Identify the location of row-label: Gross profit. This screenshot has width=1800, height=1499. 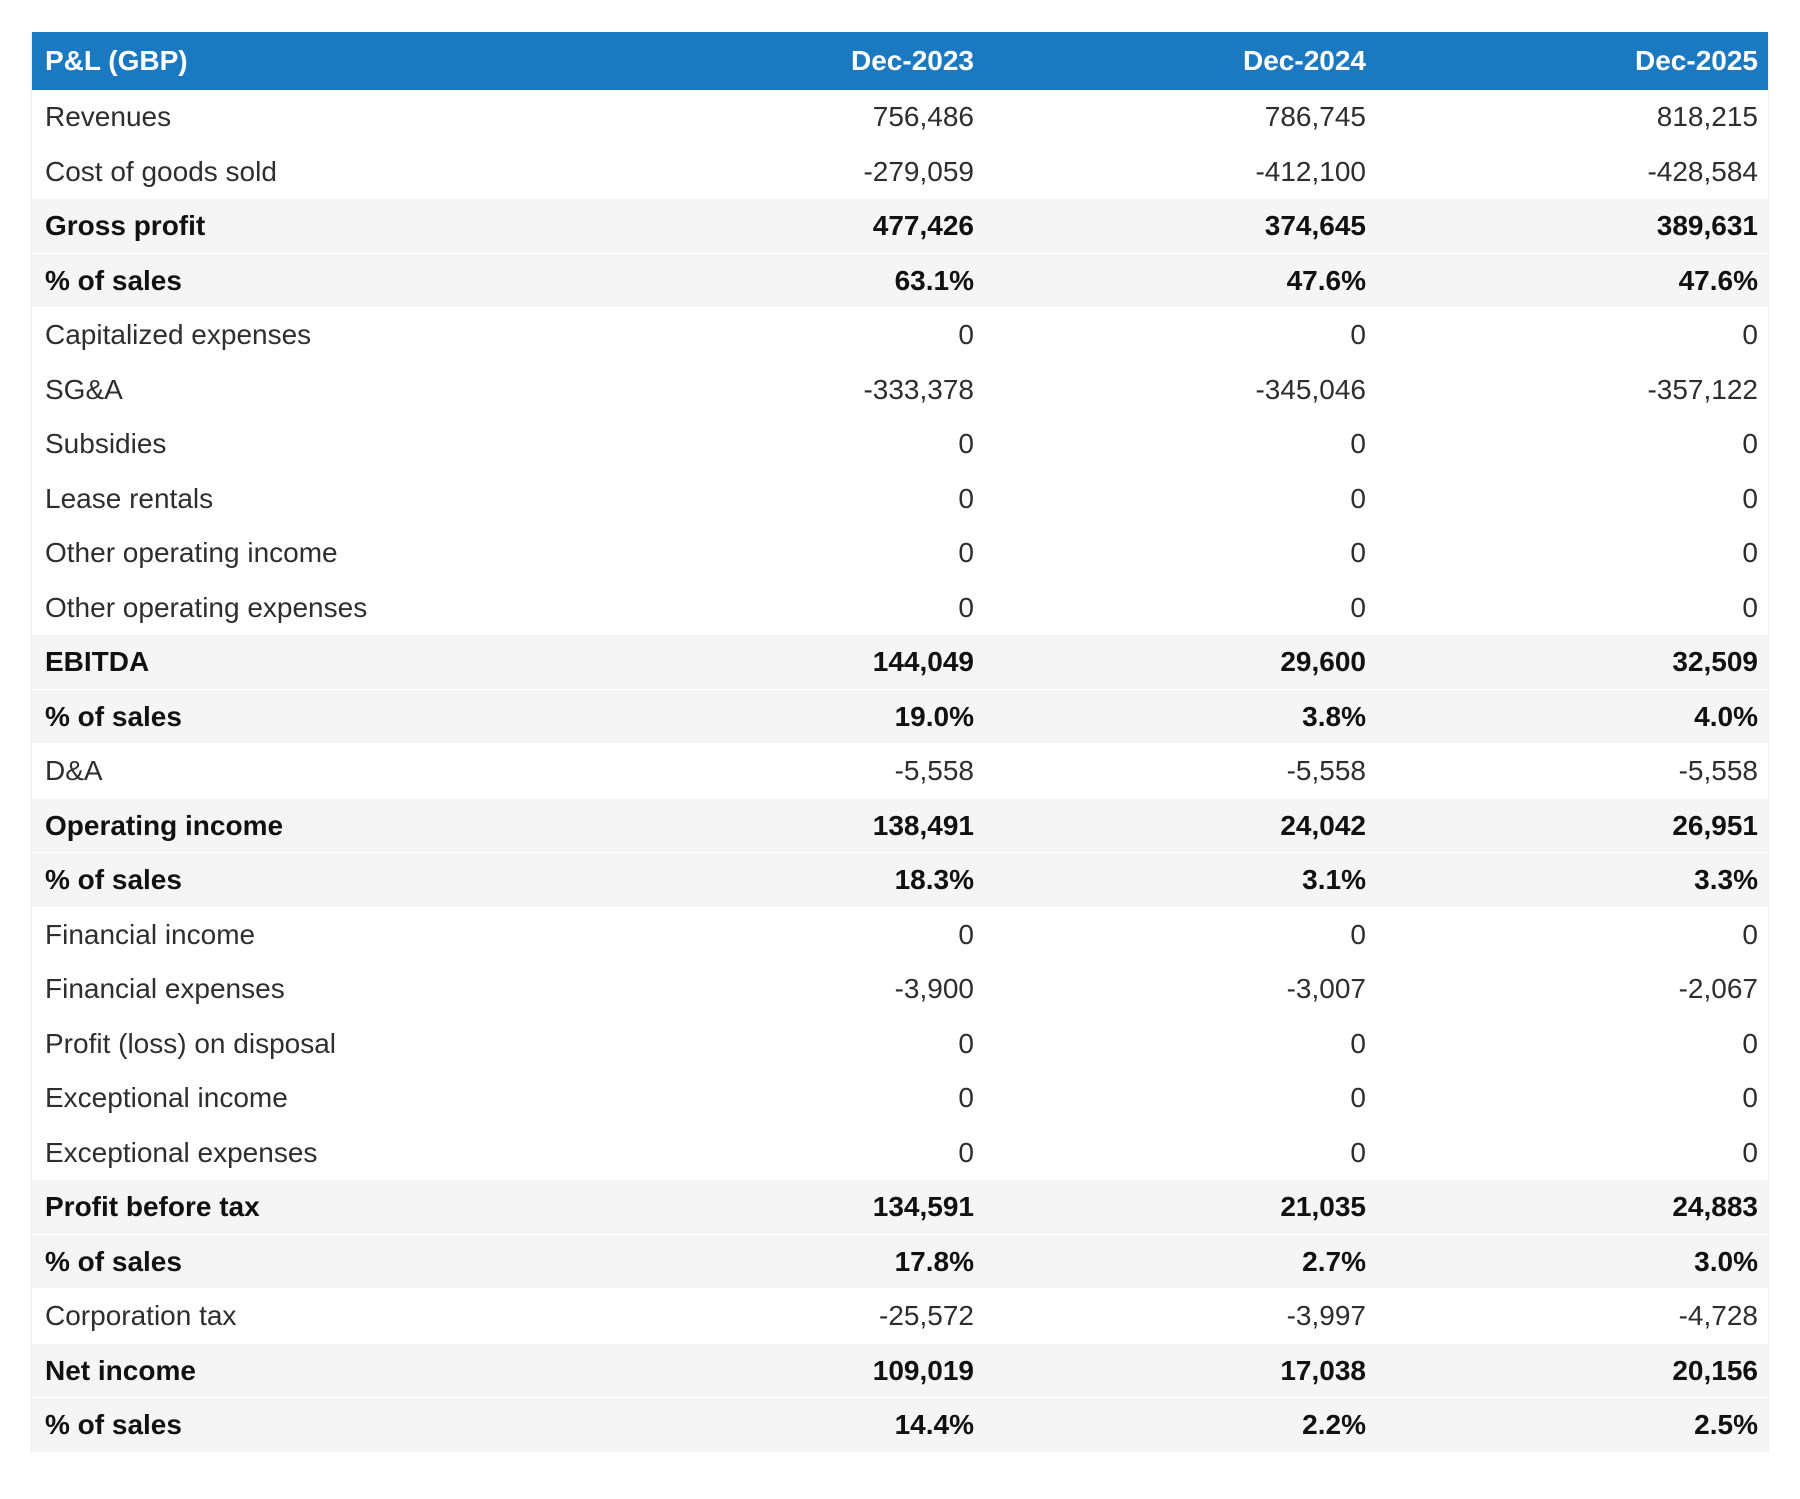
(125, 225).